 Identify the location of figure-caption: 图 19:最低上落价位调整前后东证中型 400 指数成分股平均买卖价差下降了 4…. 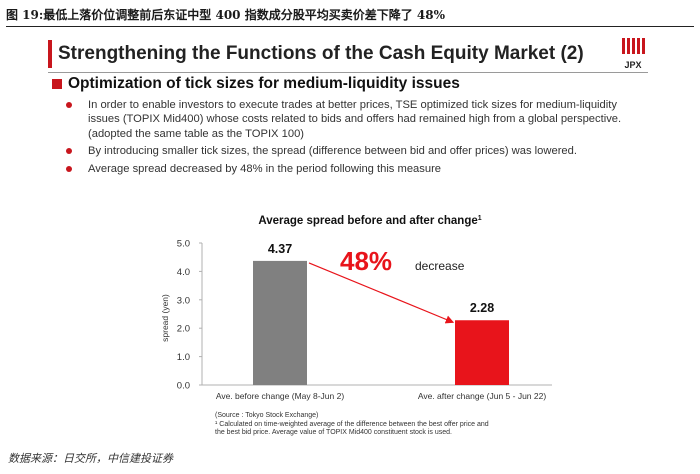
(350, 15).